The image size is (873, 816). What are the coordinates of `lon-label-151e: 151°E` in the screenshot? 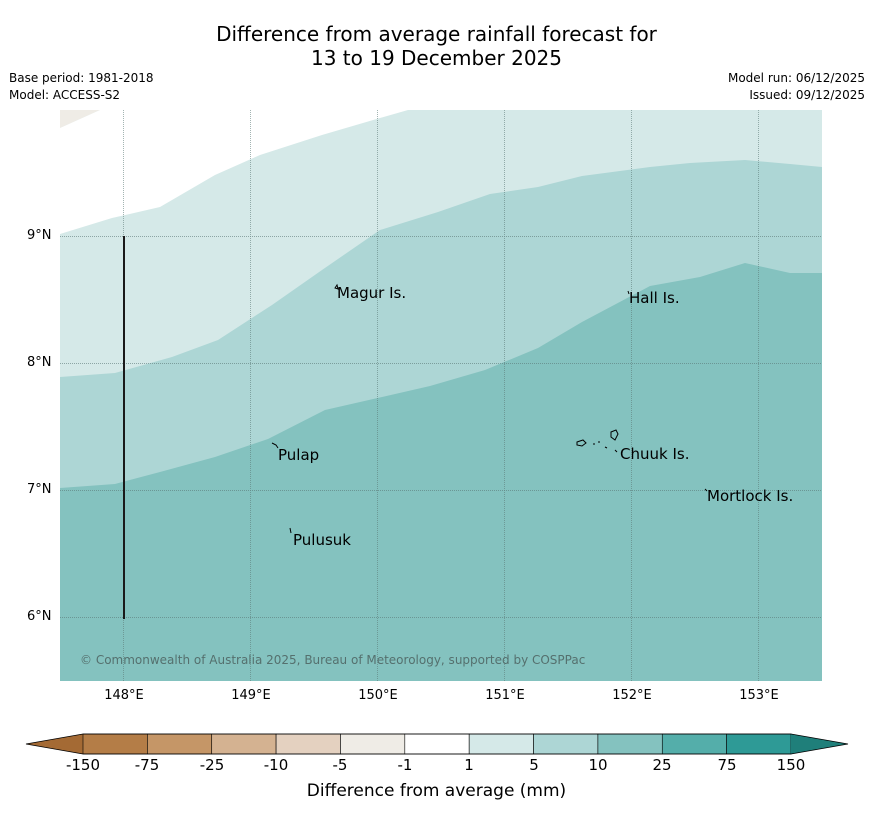 It's located at (505, 695).